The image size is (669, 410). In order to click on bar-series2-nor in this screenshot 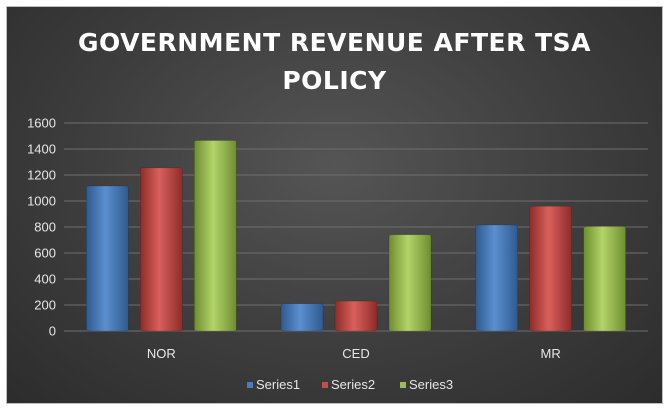, I will do `click(161, 249)`.